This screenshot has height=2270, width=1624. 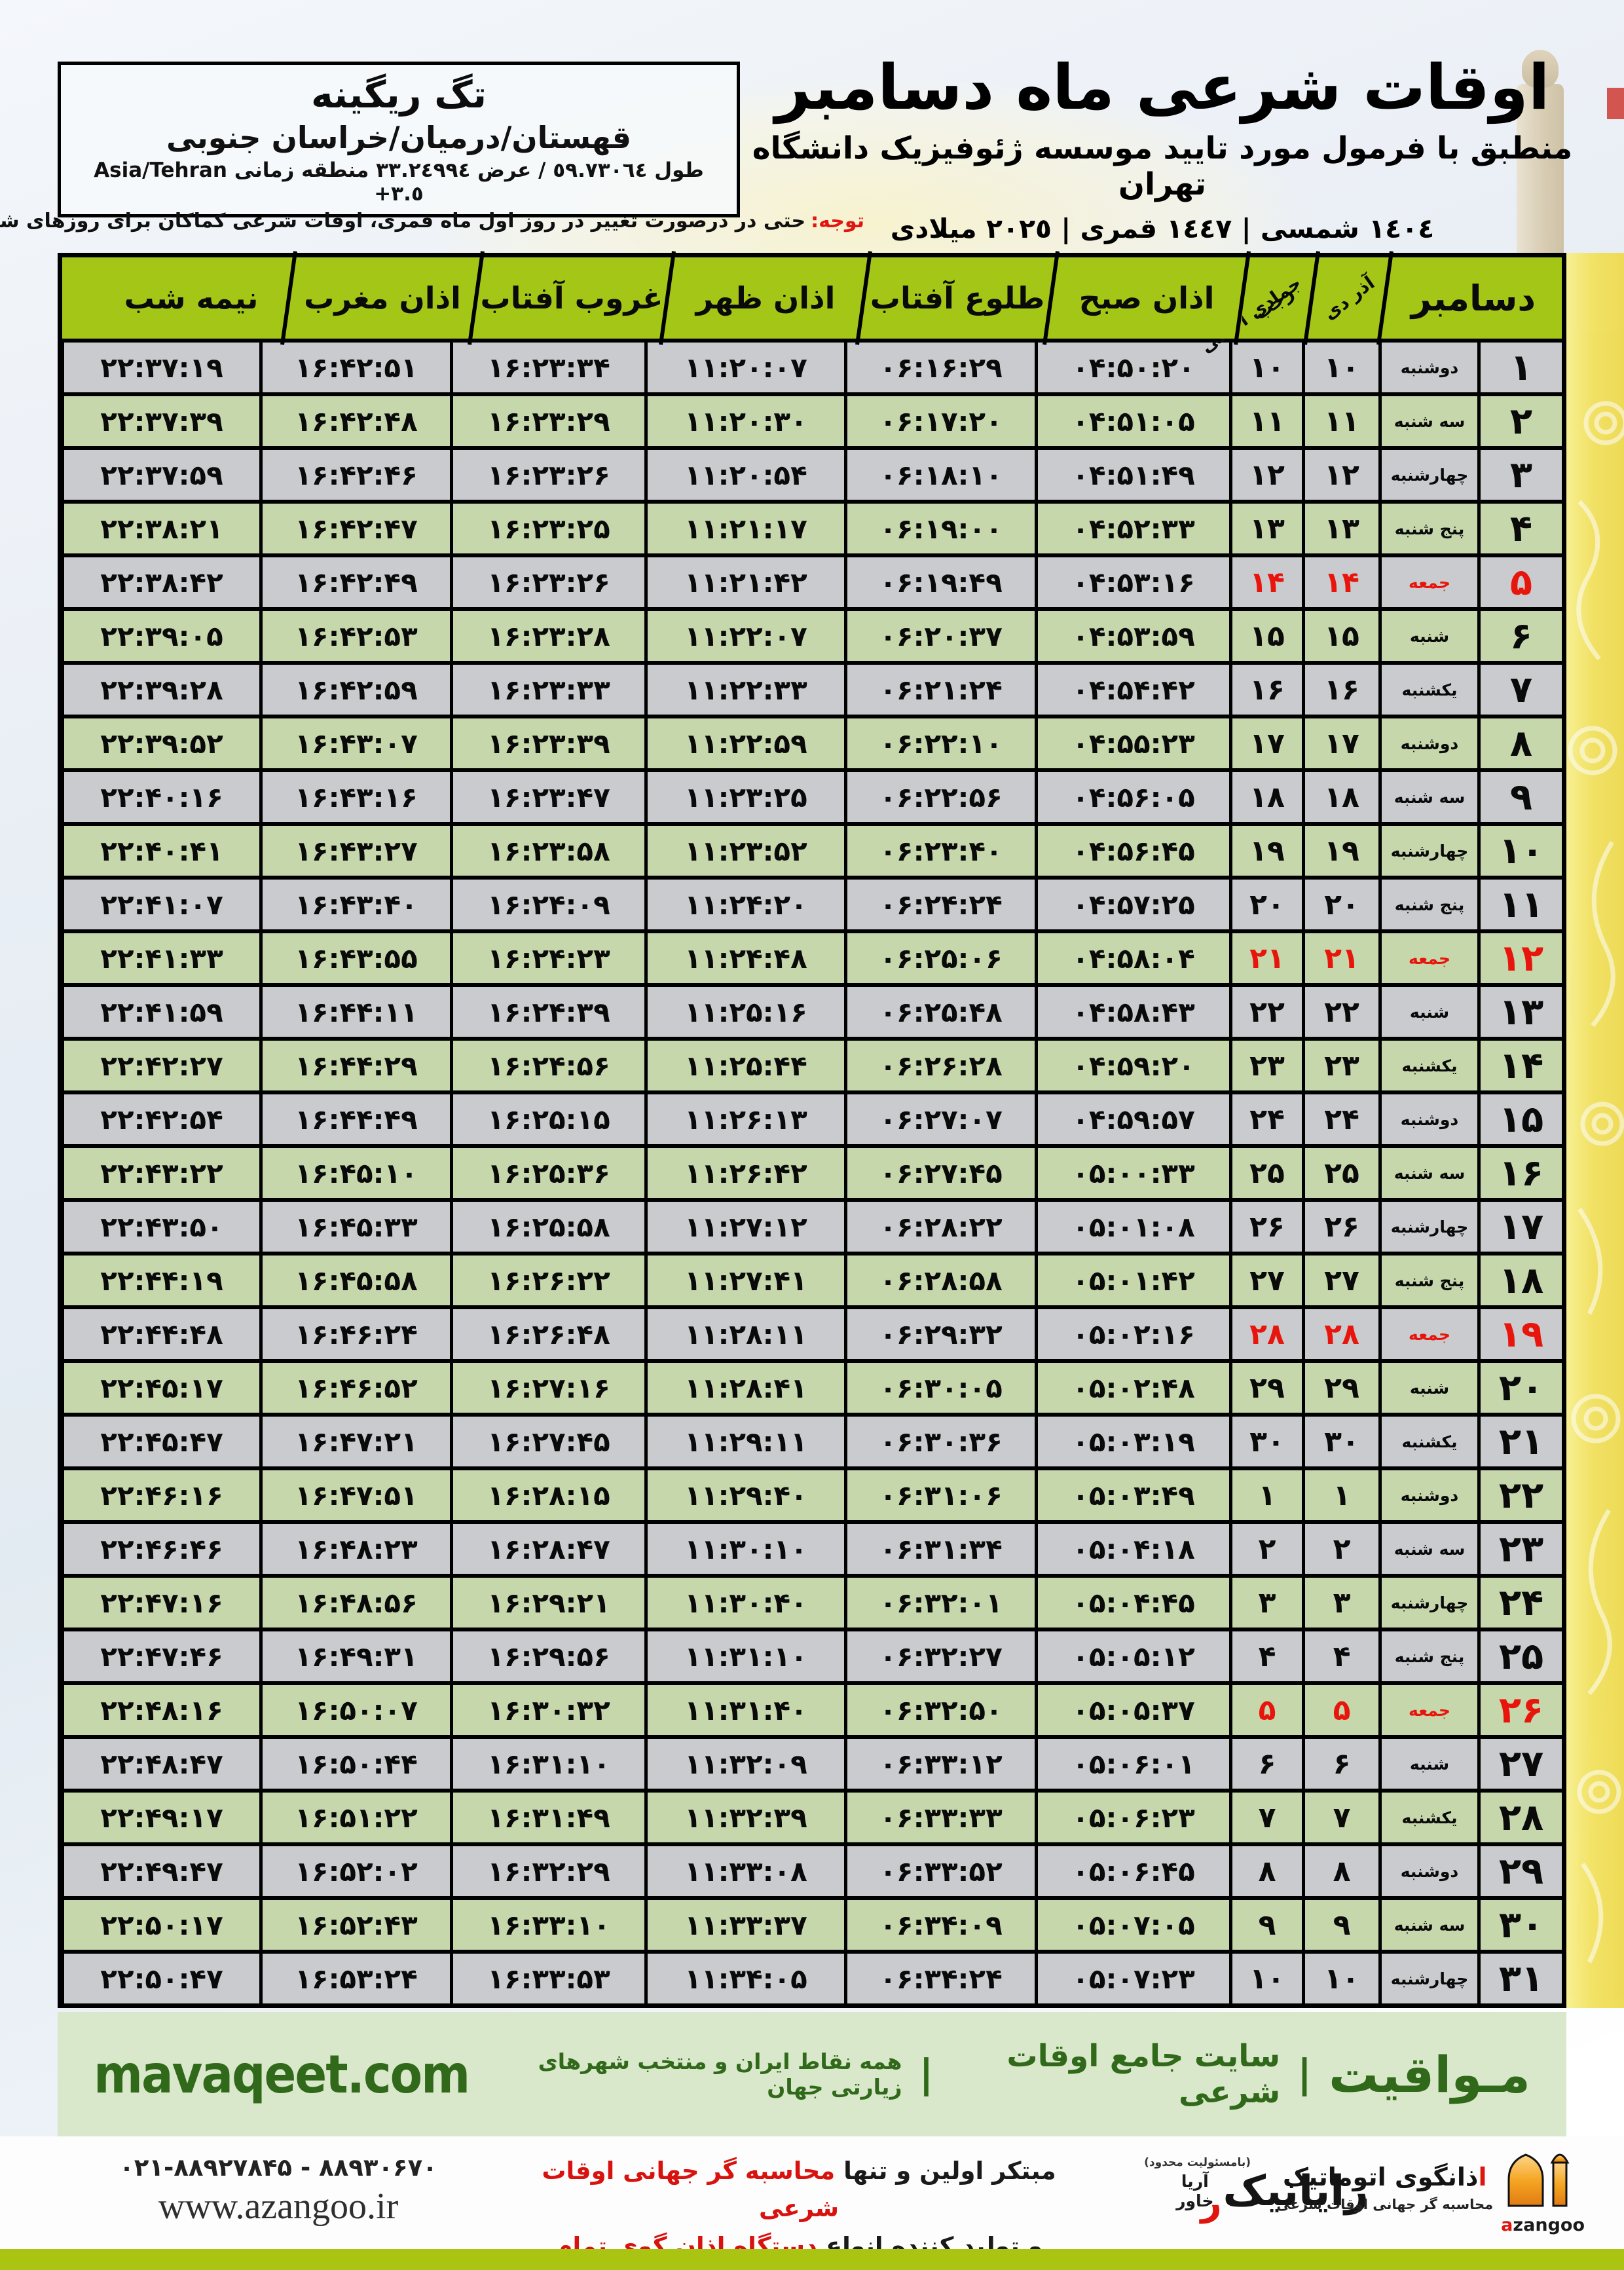 What do you see at coordinates (1341, 1925) in the screenshot?
I see `solar-day-cell: ۹` at bounding box center [1341, 1925].